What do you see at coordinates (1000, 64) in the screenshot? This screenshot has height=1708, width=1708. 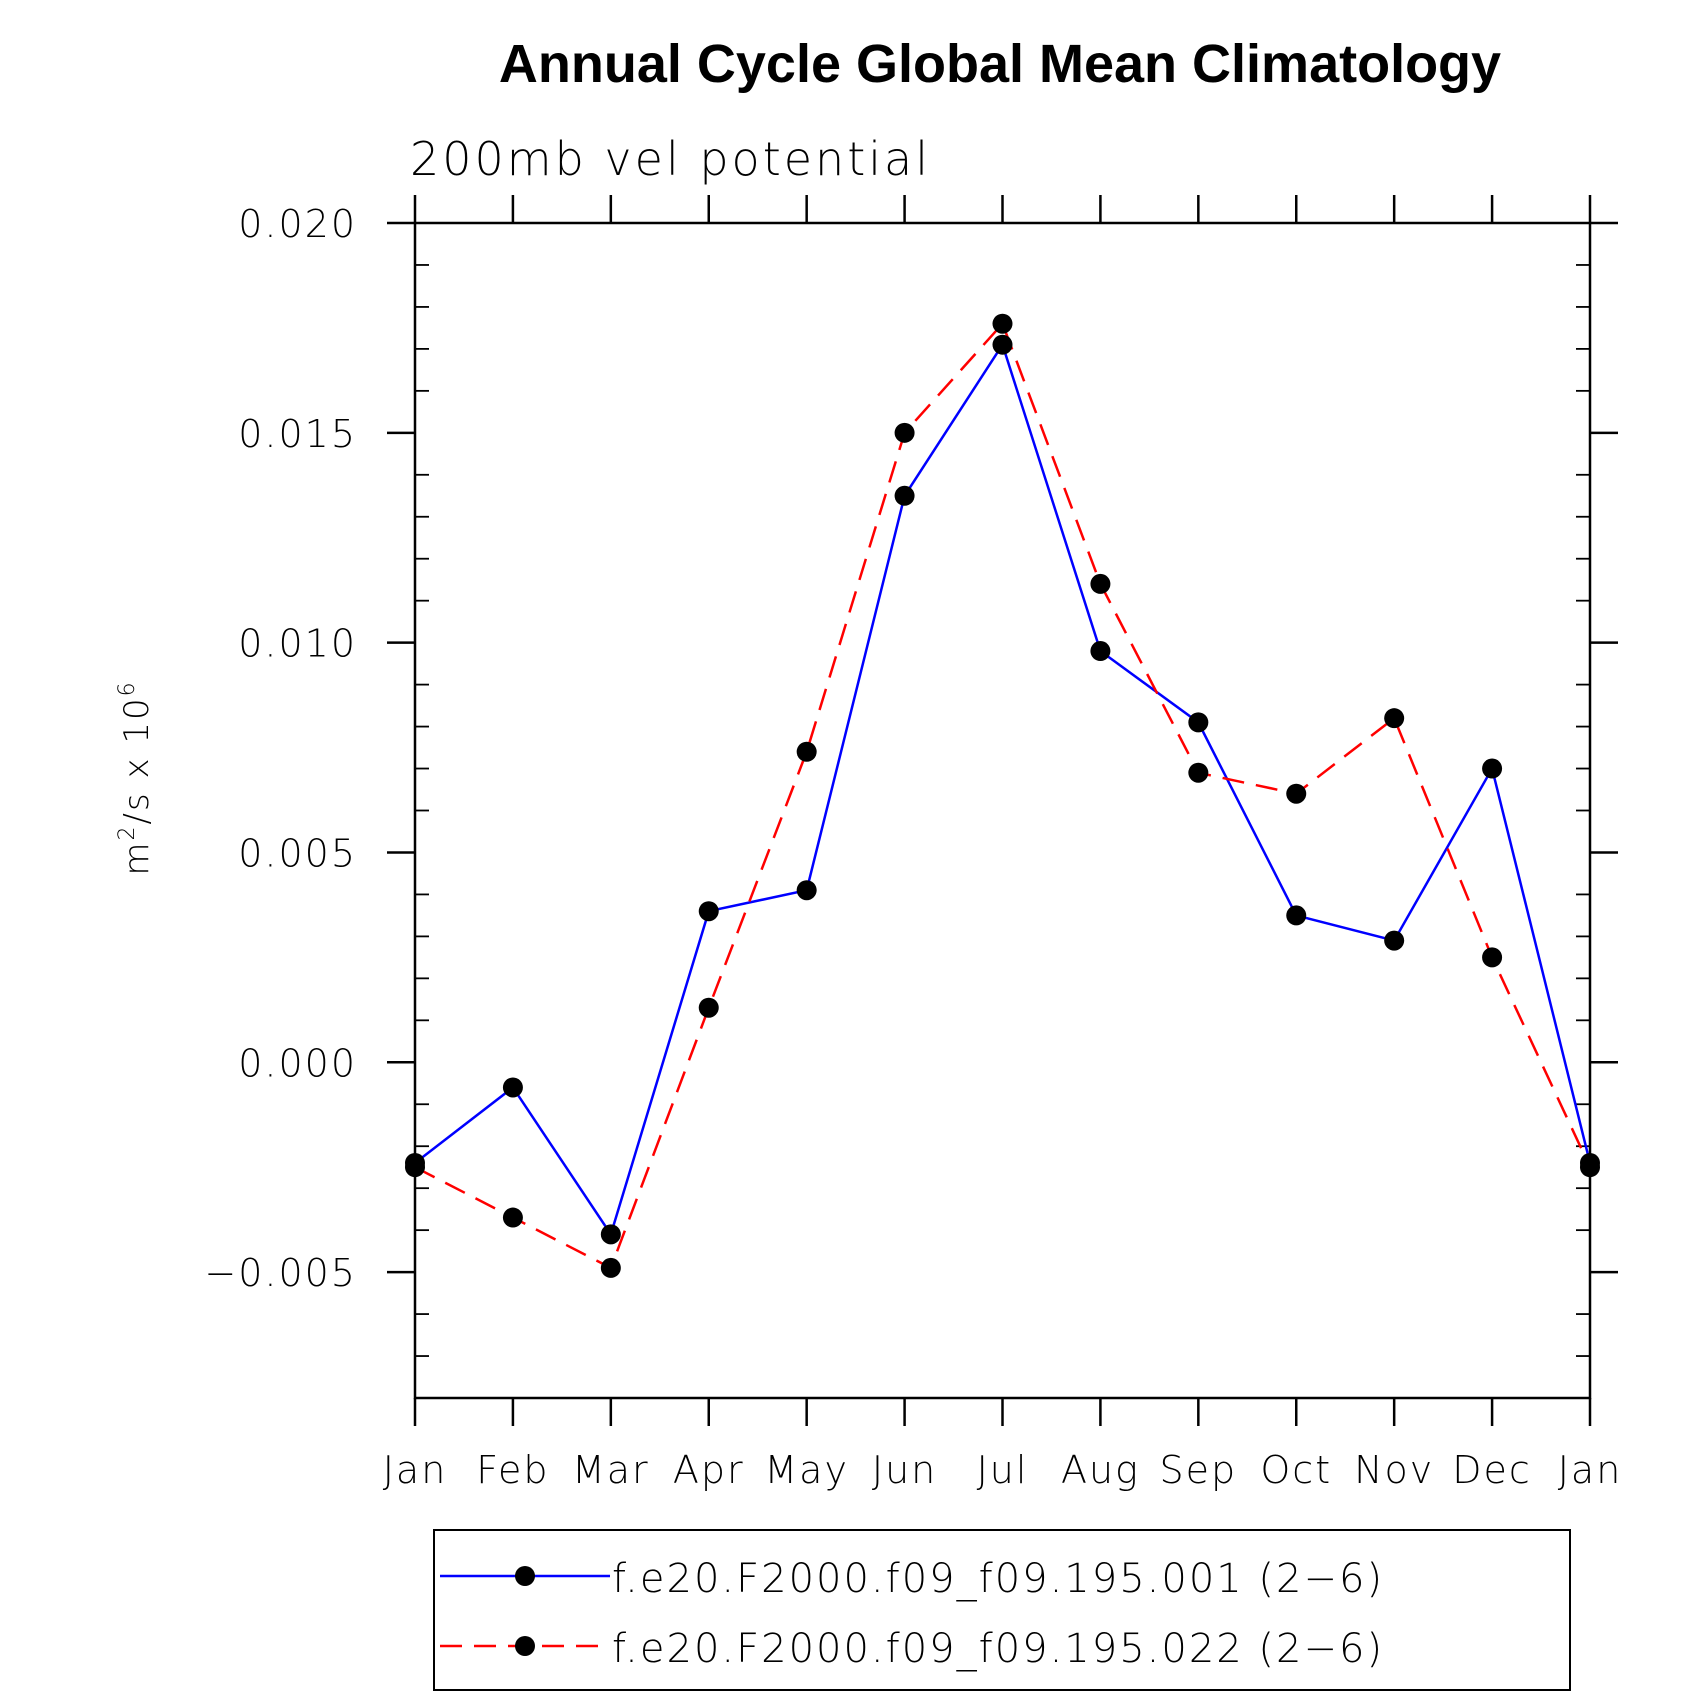 I see `chart-title: Annual Cycle Global Mean Climatology` at bounding box center [1000, 64].